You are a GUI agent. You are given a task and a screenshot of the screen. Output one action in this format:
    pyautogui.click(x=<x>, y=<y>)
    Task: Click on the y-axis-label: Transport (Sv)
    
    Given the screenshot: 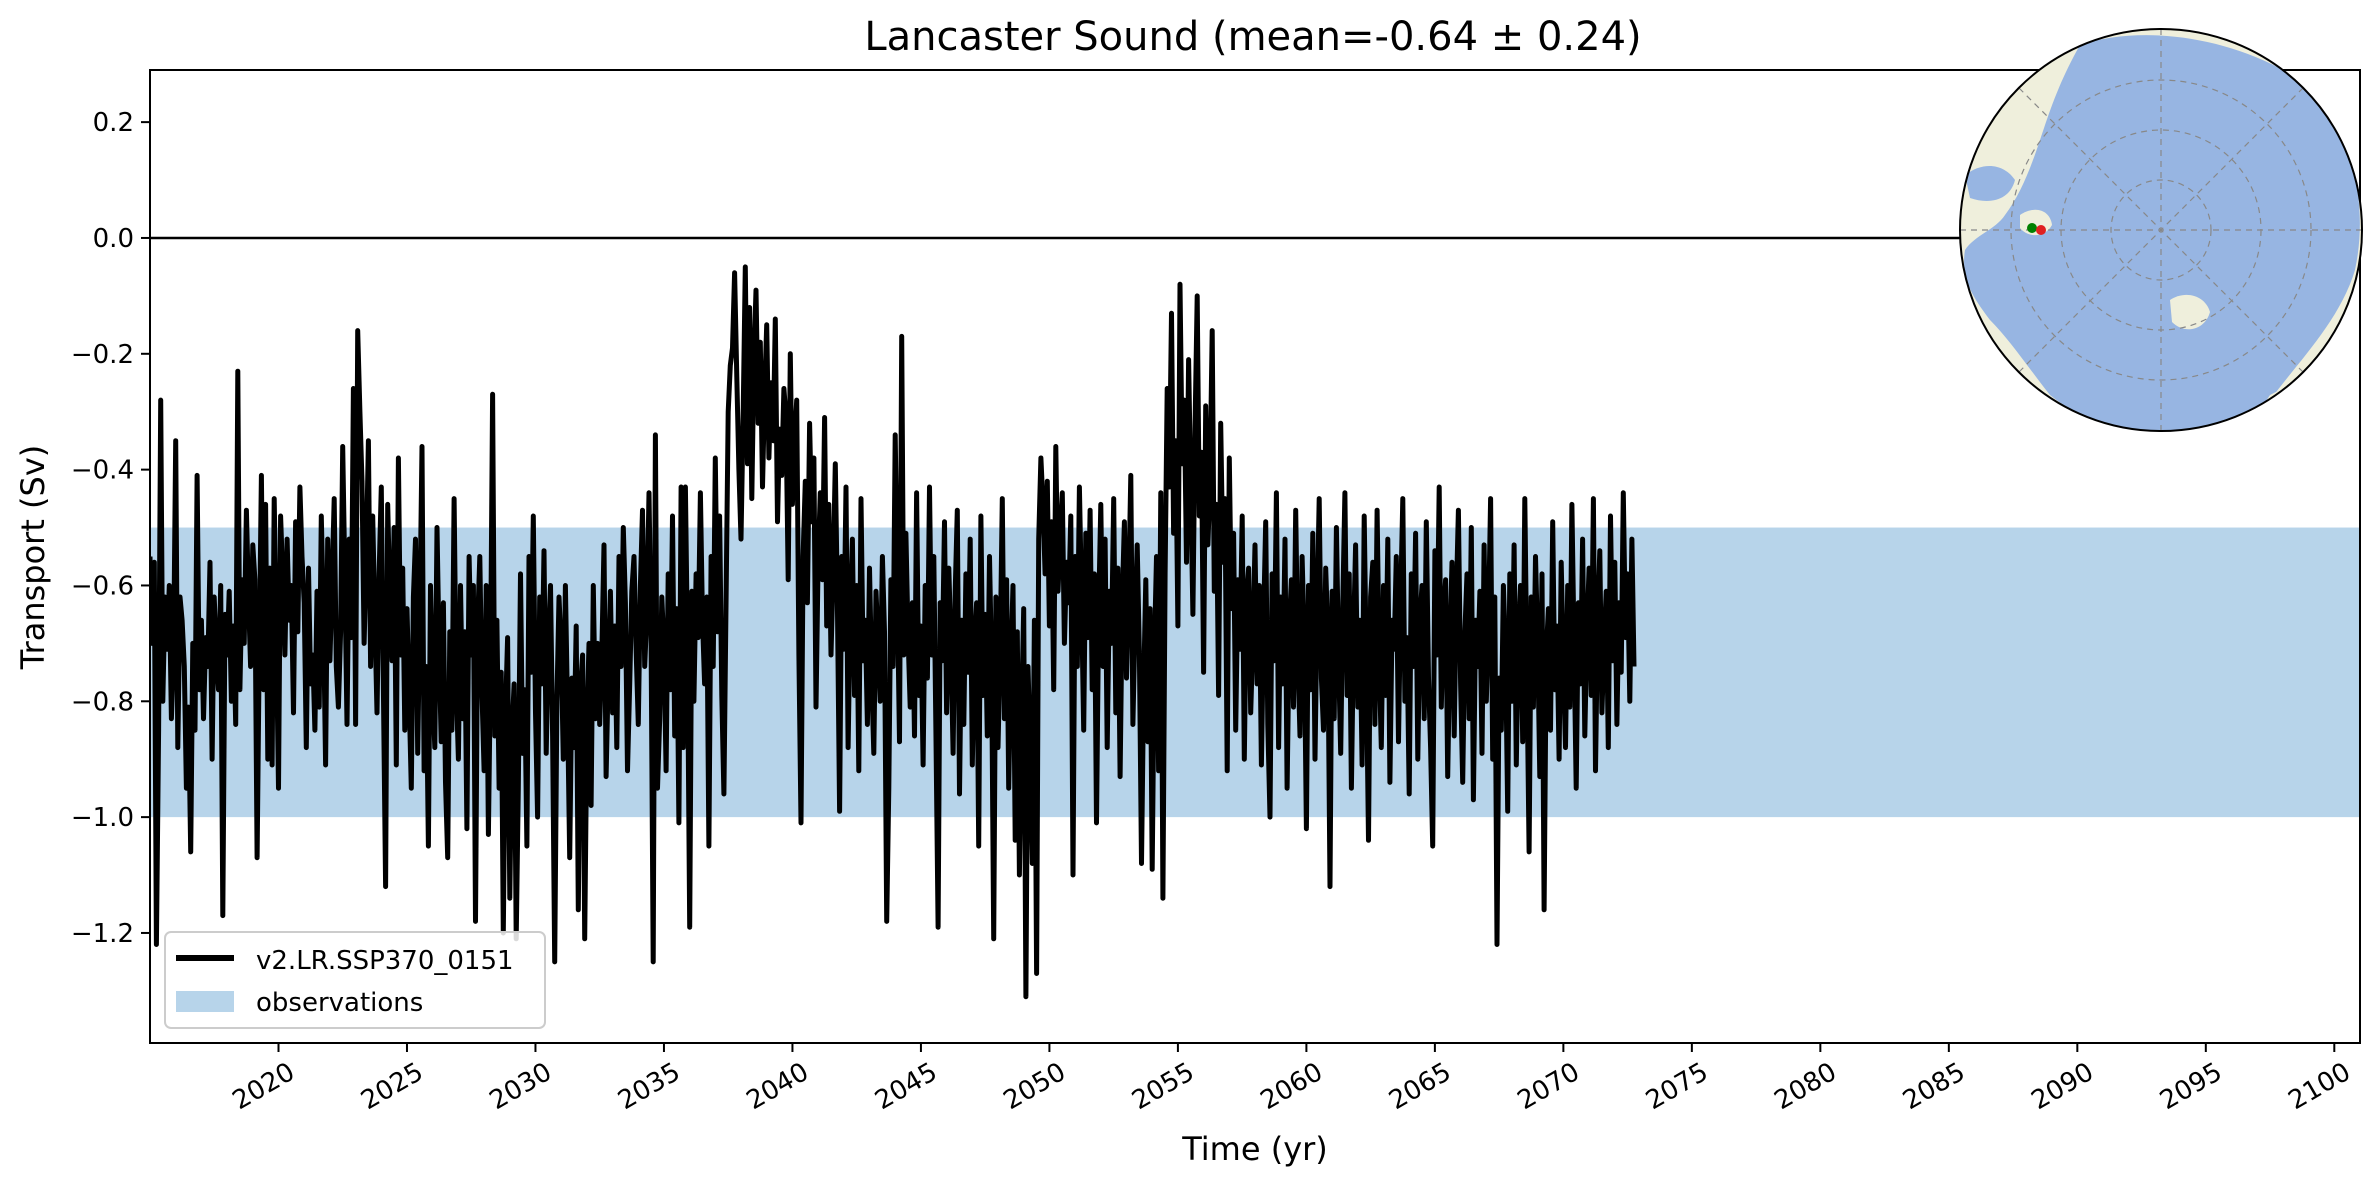 What is the action you would take?
    pyautogui.click(x=33, y=558)
    